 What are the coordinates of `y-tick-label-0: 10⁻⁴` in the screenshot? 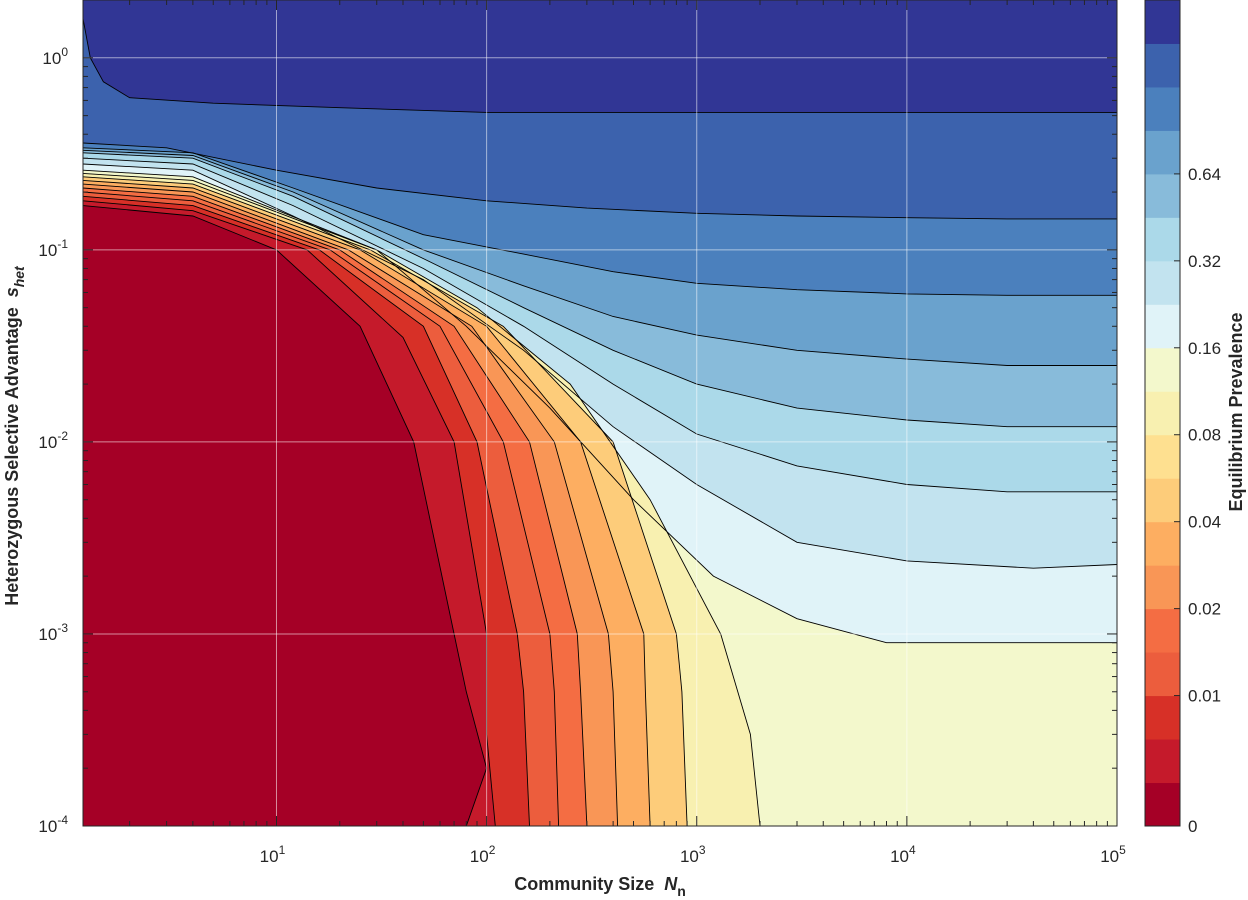 It's located at (53, 824).